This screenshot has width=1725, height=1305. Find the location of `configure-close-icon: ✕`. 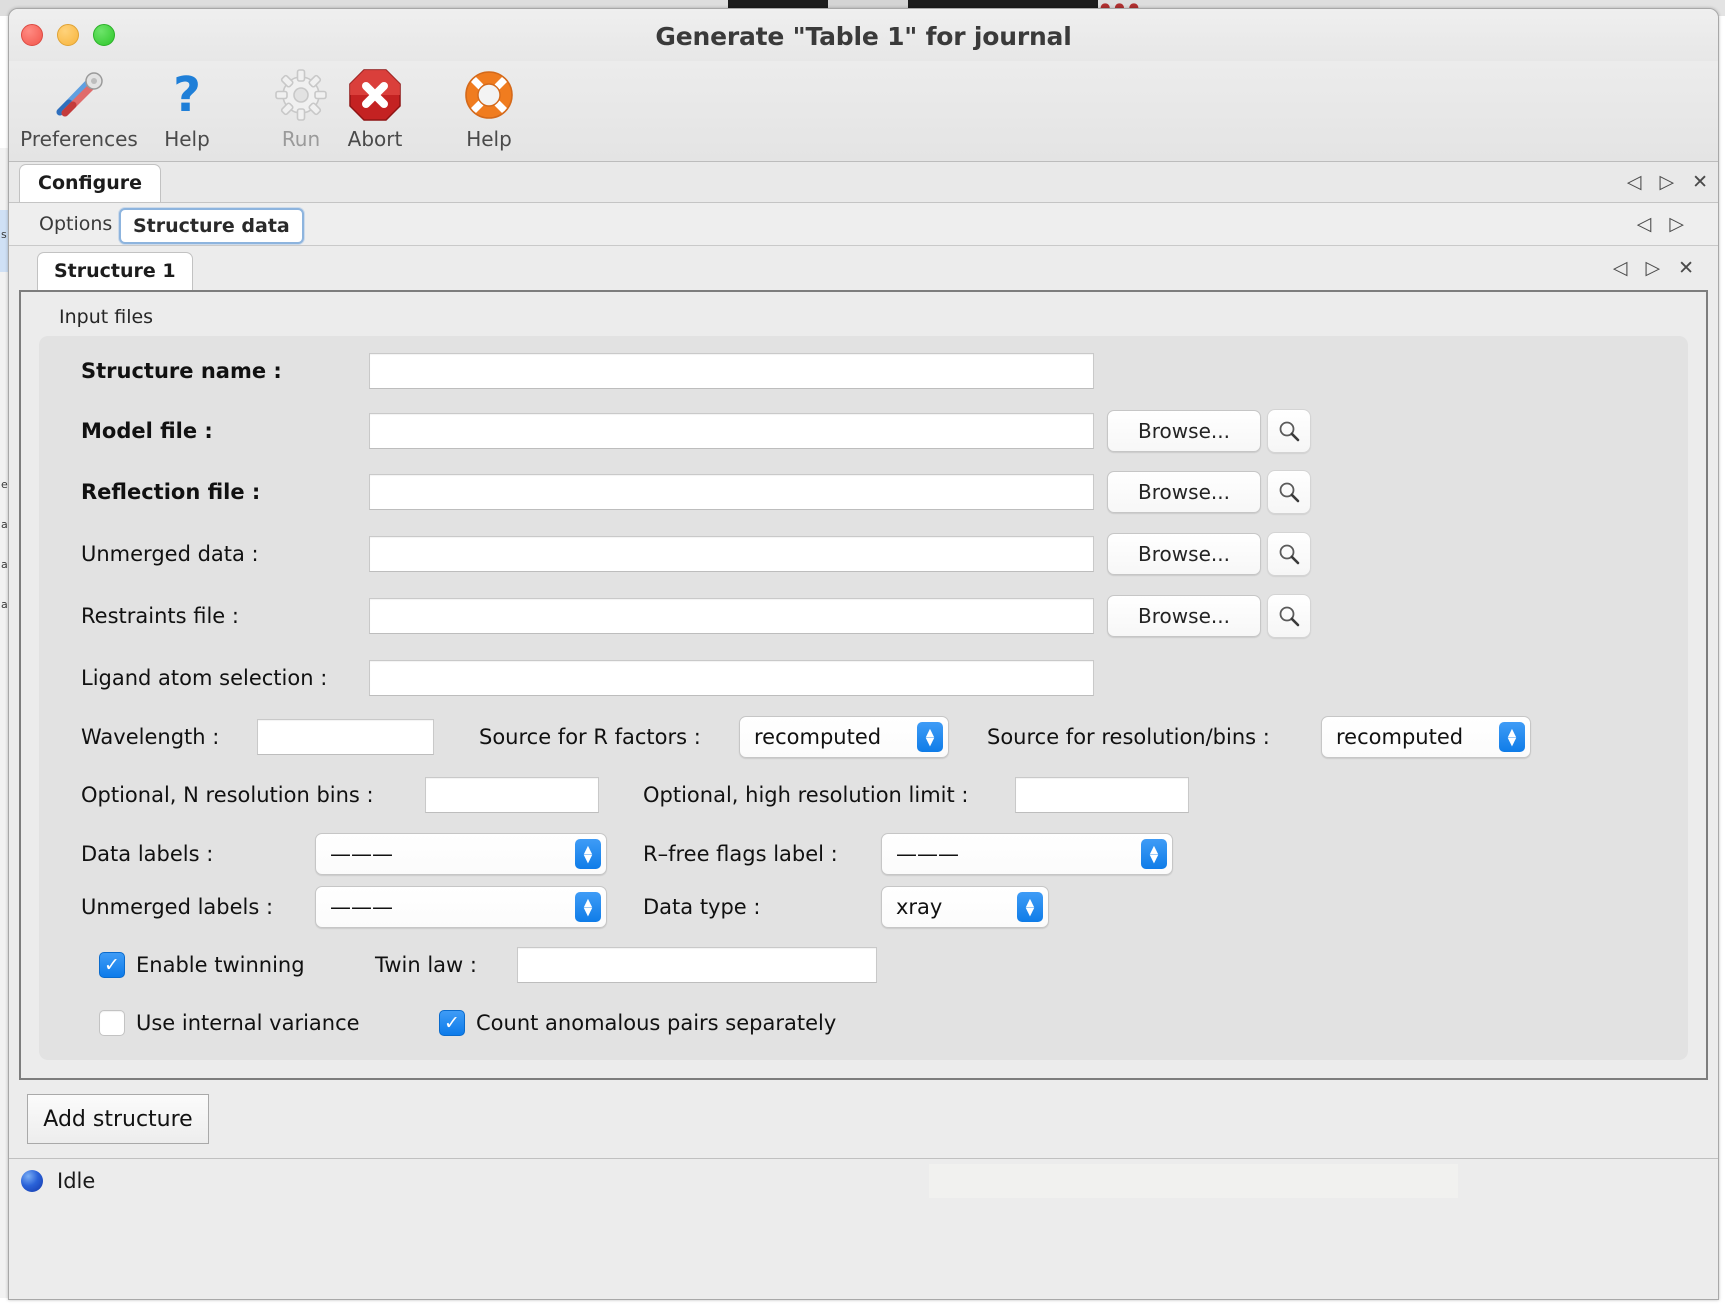

configure-close-icon: ✕ is located at coordinates (1700, 182).